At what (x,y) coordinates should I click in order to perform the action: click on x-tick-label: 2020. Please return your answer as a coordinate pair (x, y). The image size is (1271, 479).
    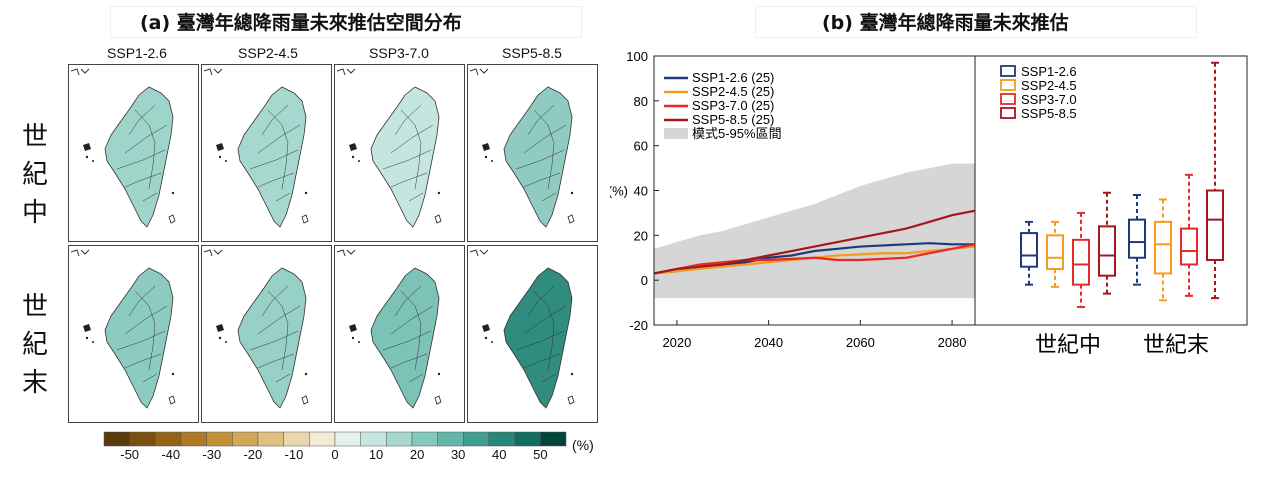
    Looking at the image, I should click on (676, 342).